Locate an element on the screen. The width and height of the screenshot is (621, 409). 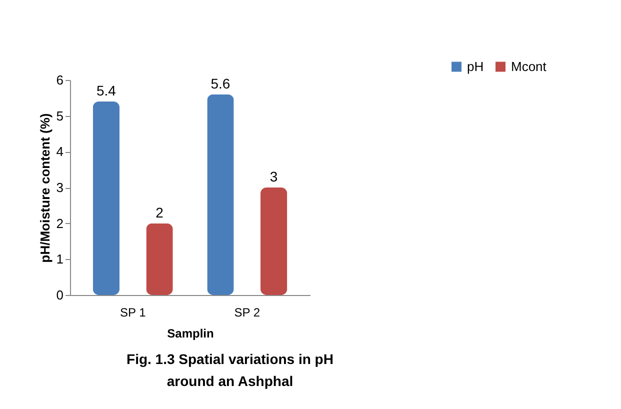
y-axis-title: pH/Moisture content (%) is located at coordinates (44, 188).